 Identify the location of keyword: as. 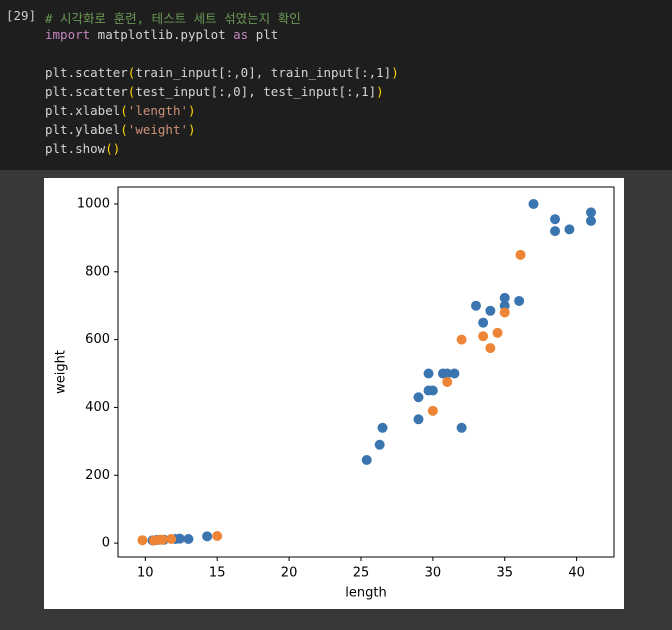
(241, 34).